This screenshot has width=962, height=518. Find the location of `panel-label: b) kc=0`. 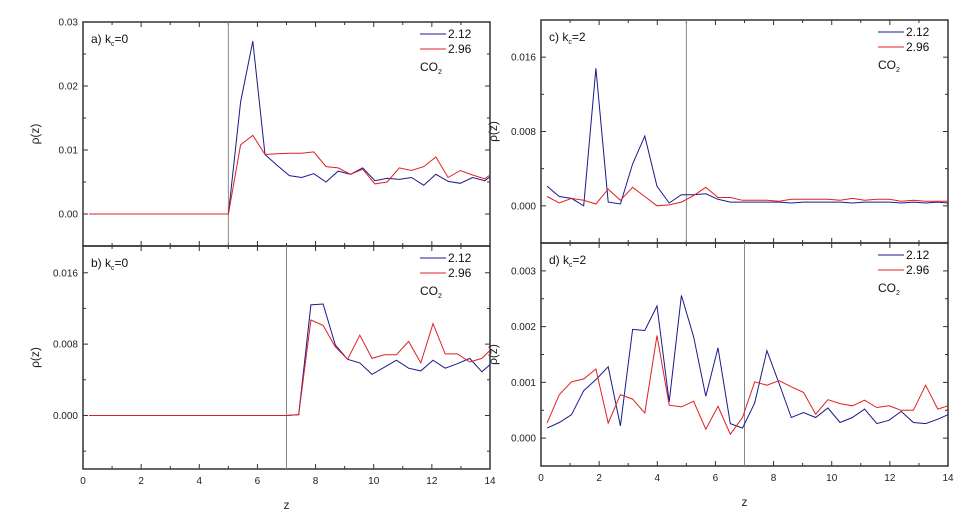

panel-label: b) kc=0 is located at coordinates (110, 264).